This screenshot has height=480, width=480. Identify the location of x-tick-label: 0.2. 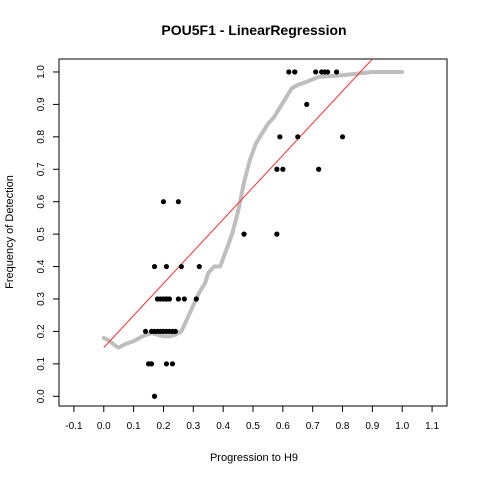
(164, 426).